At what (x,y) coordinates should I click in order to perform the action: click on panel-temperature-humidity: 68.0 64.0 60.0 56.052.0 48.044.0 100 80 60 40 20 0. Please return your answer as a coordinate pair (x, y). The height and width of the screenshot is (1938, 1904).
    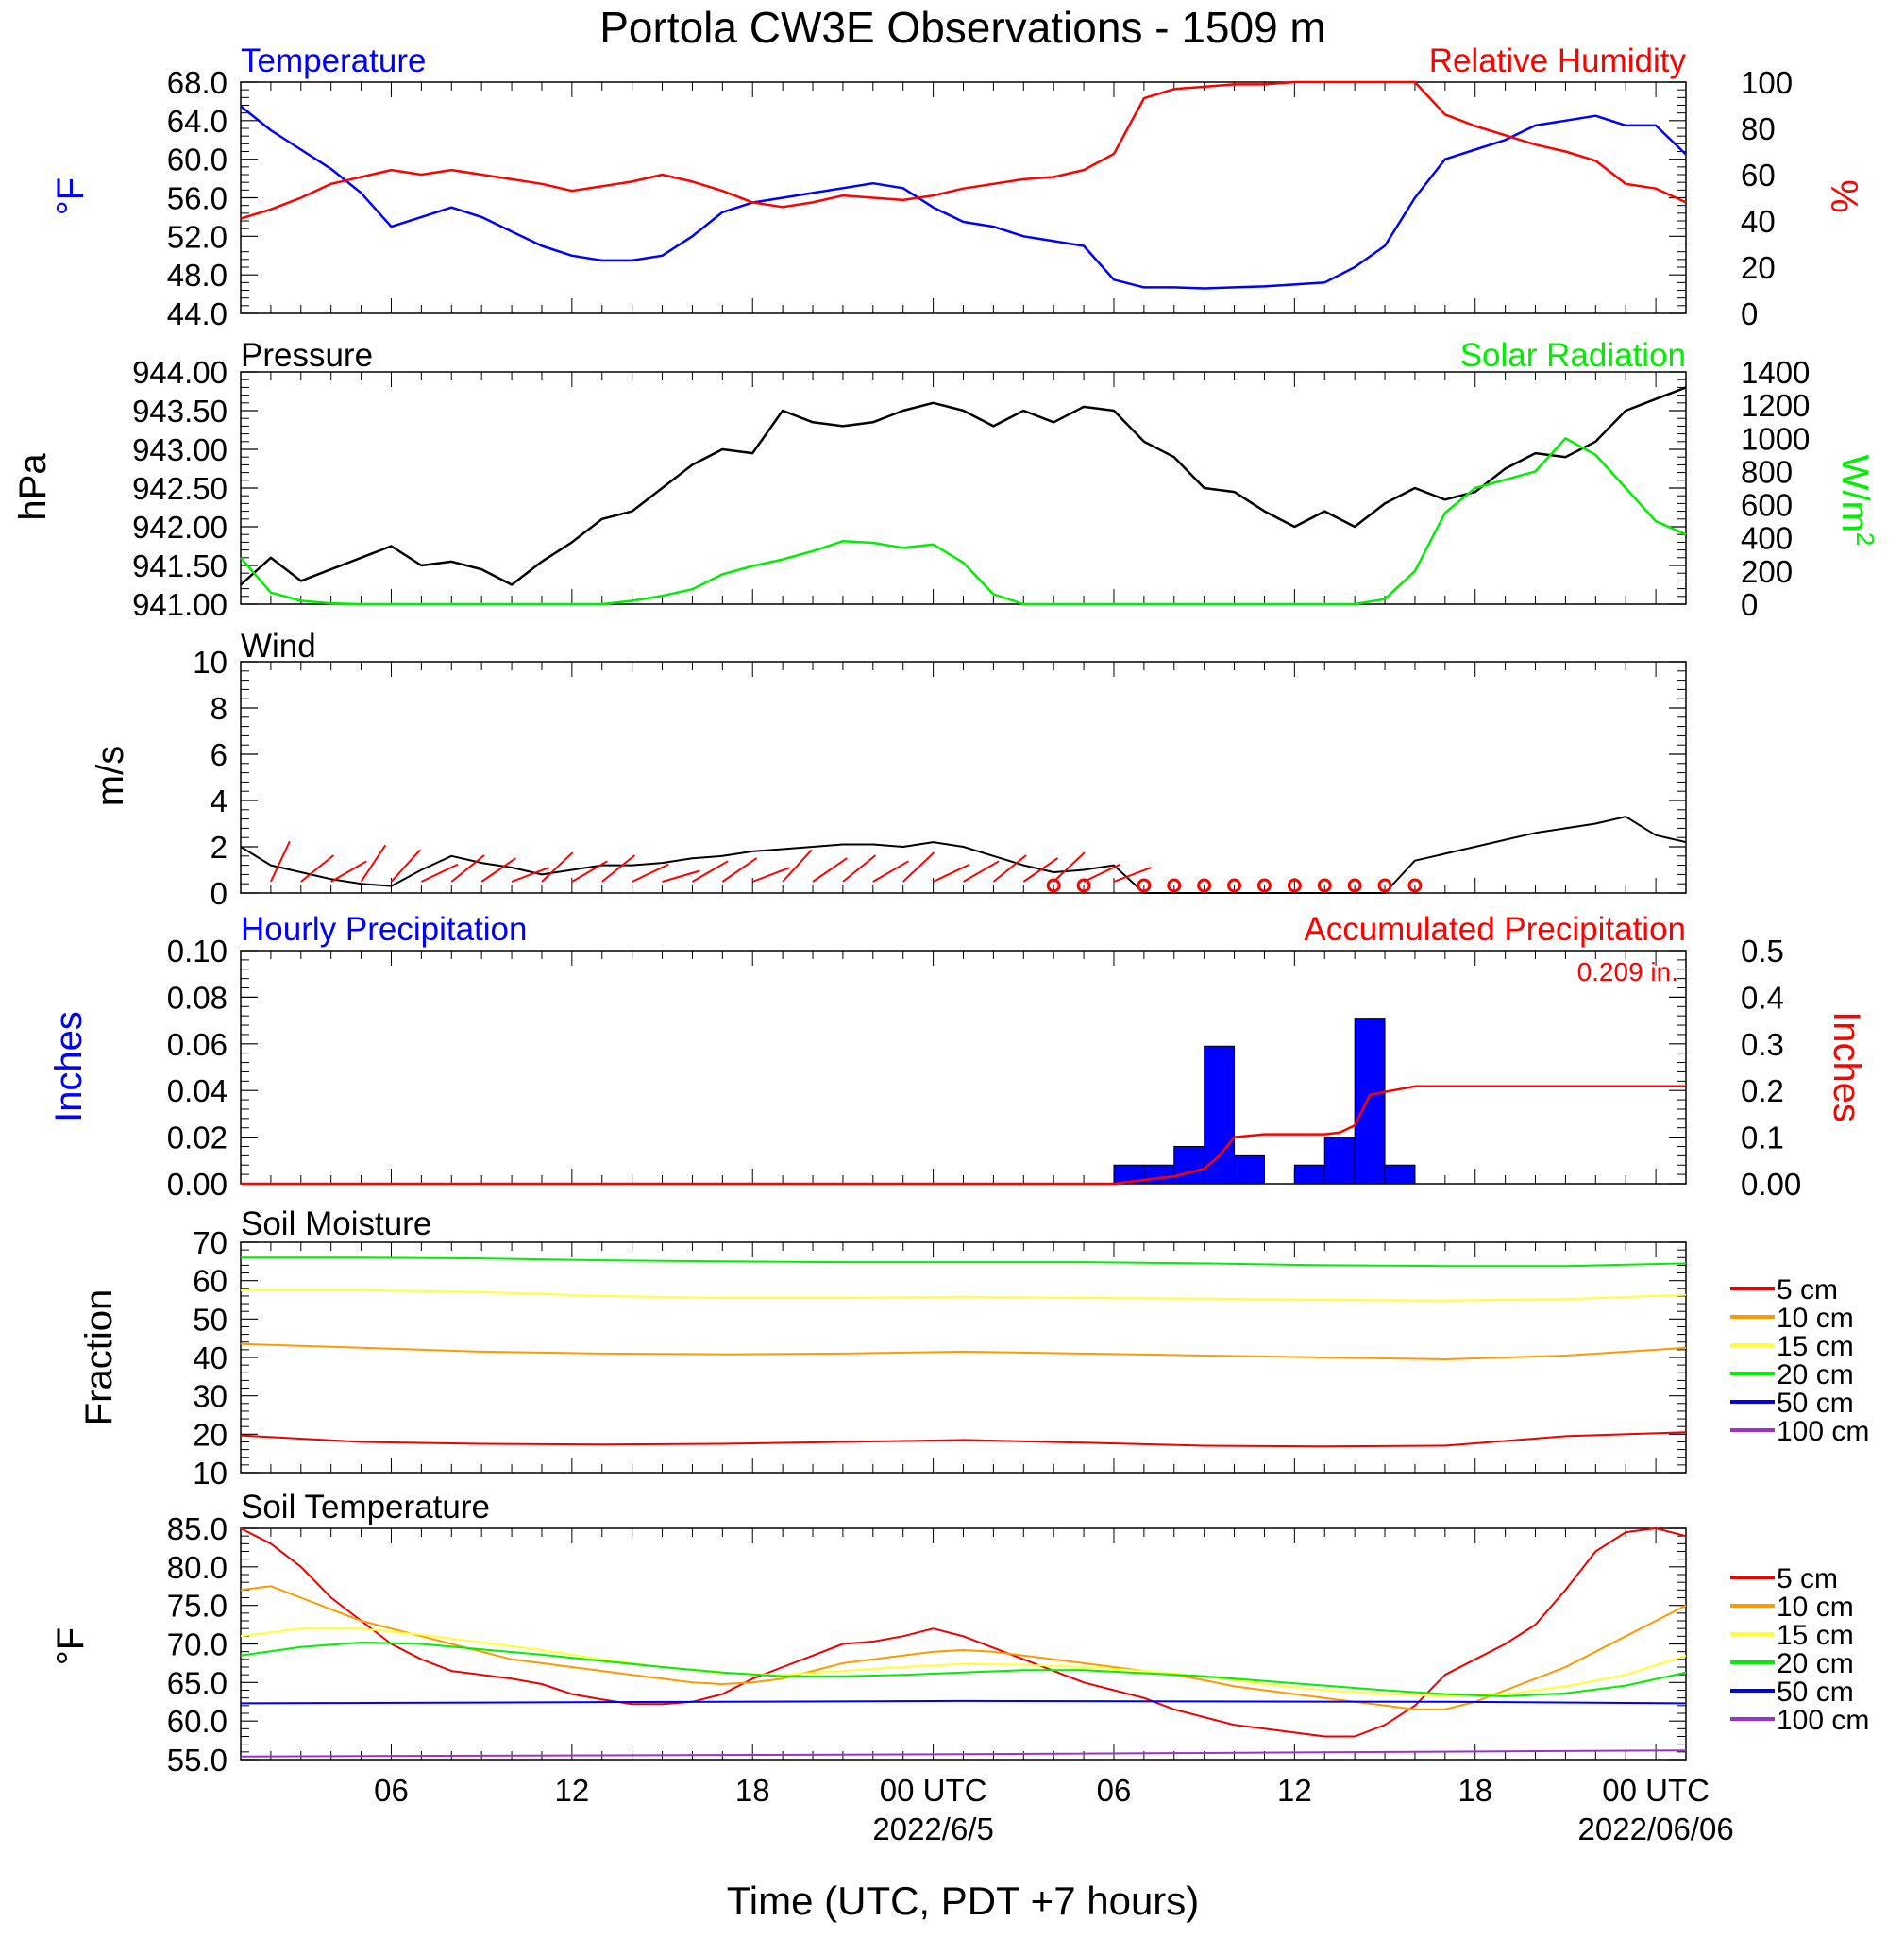
    Looking at the image, I should click on (980, 198).